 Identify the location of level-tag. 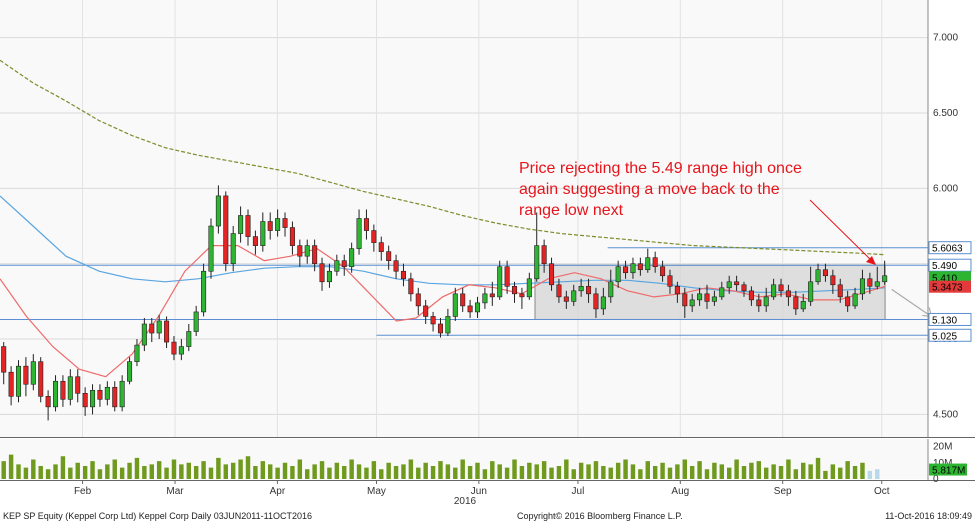
(950, 335).